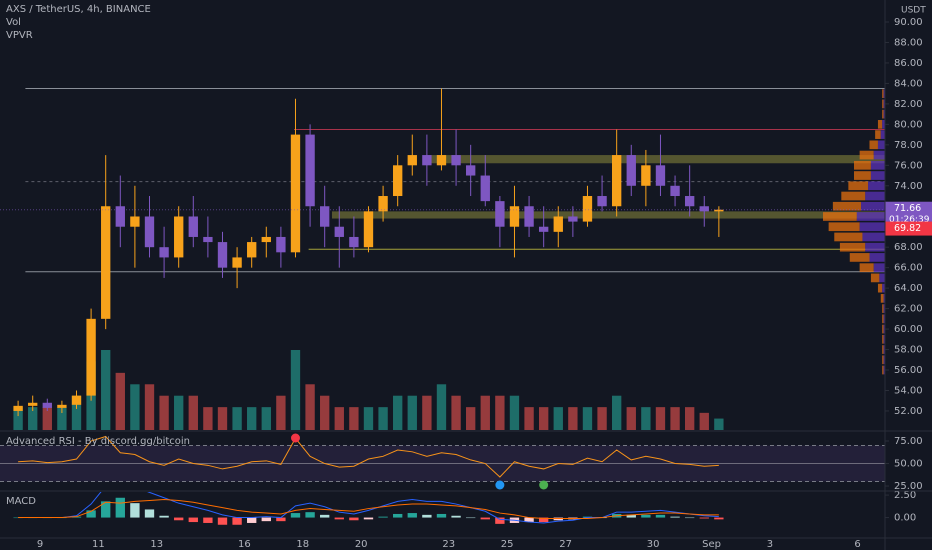 The height and width of the screenshot is (550, 932). I want to click on y-tick-label: 80.00, so click(908, 124).